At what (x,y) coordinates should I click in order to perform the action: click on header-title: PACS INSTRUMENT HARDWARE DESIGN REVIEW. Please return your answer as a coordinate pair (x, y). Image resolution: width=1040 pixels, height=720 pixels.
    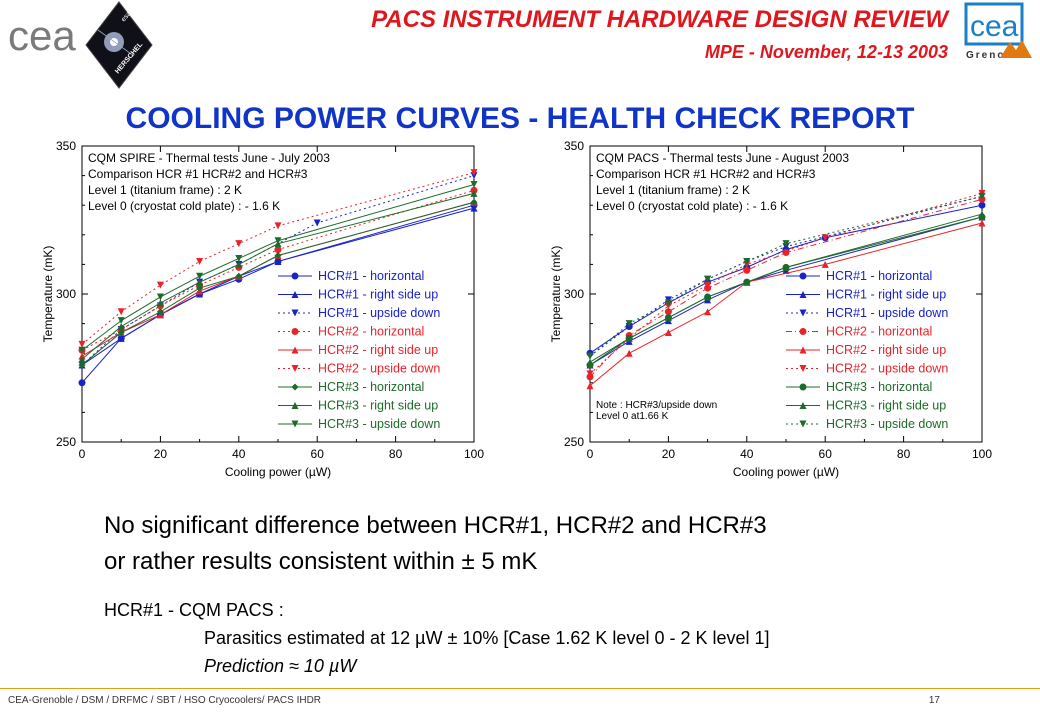
    Looking at the image, I should click on (659, 19).